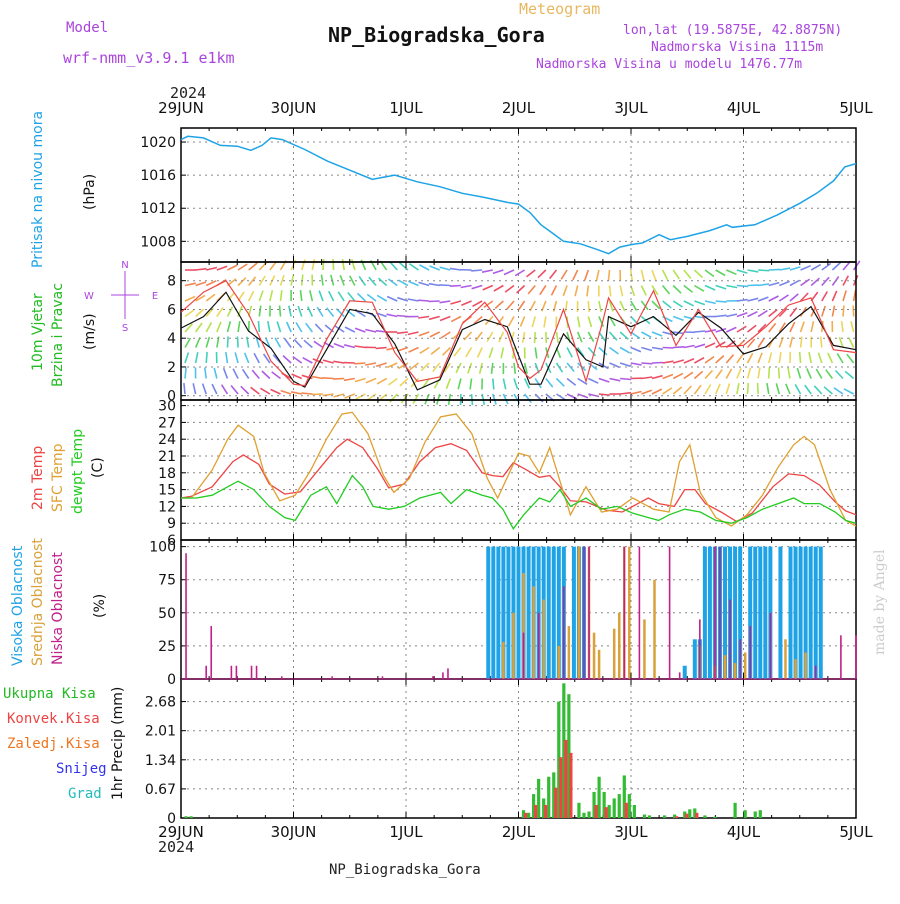 The height and width of the screenshot is (904, 900). I want to click on y-tick-label: 2.68, so click(160, 703).